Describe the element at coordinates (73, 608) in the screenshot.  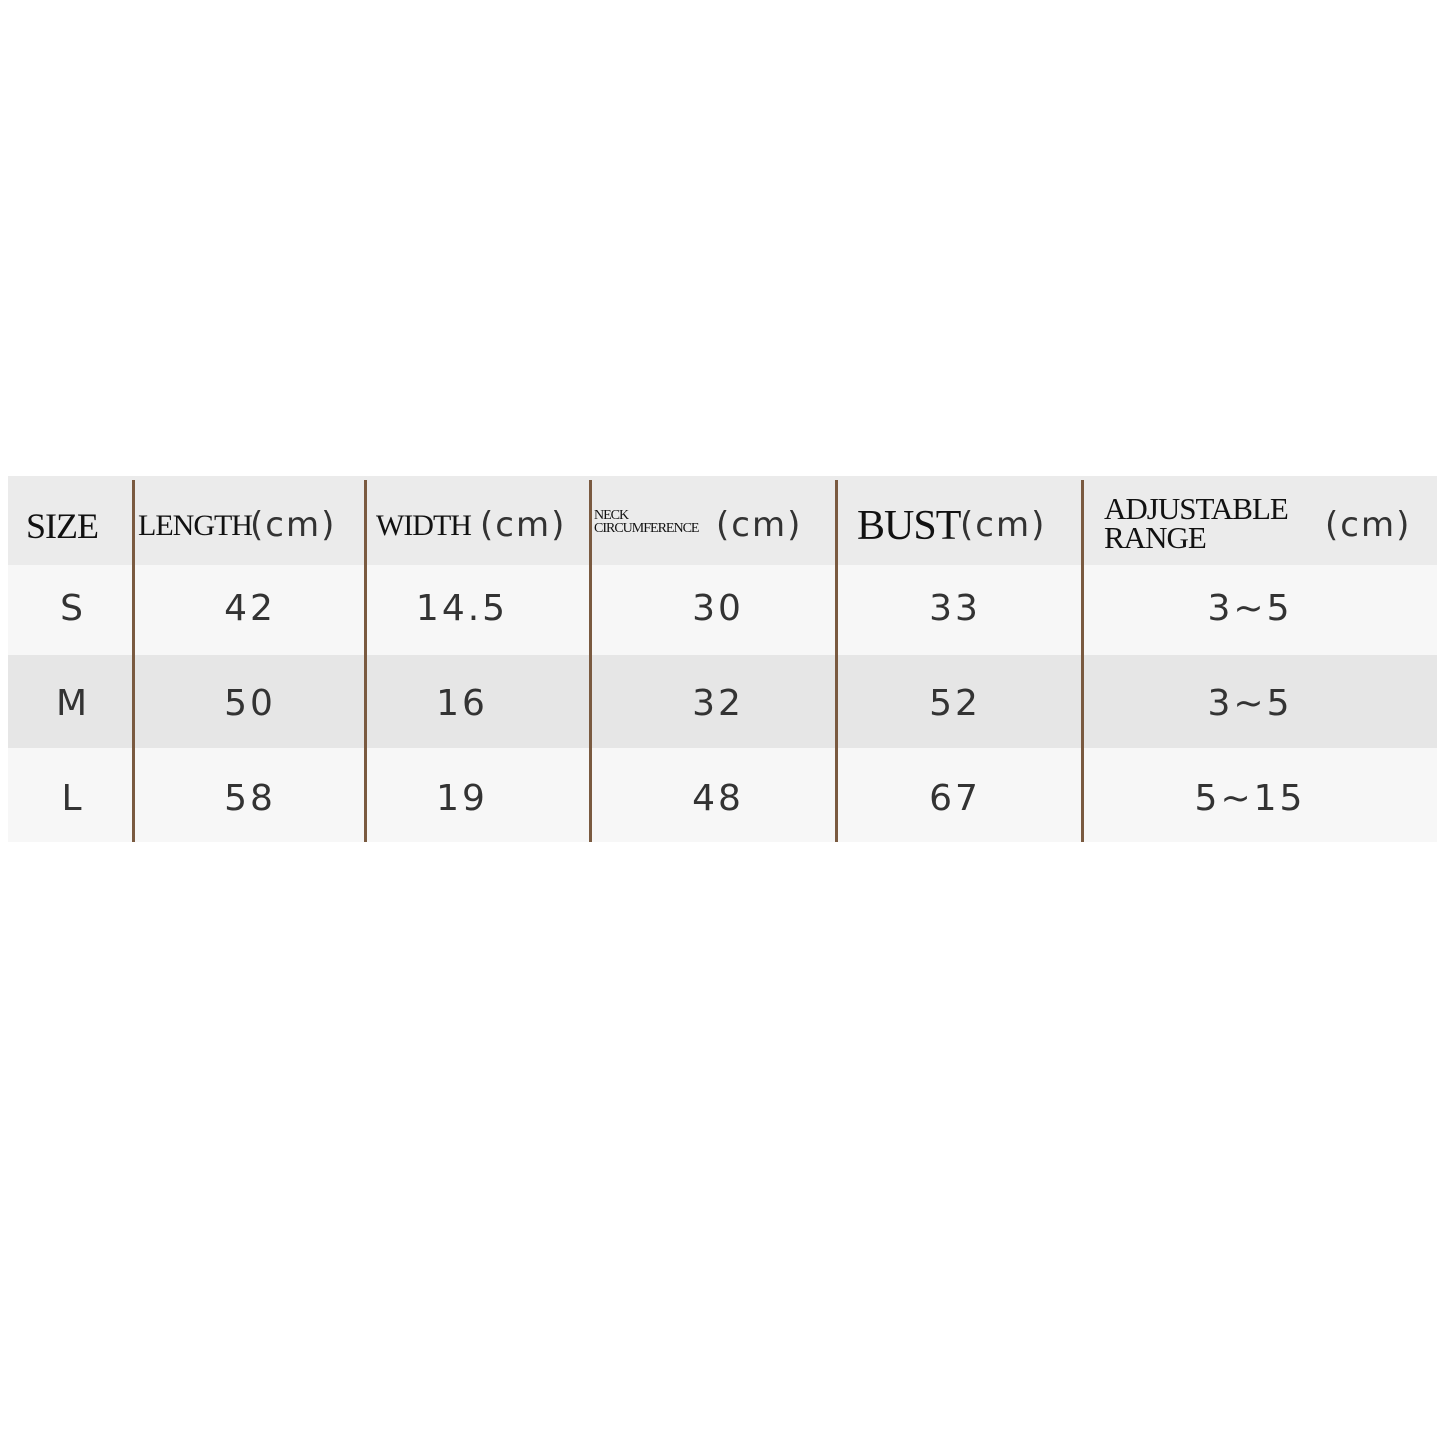
I see `size-label: S` at that location.